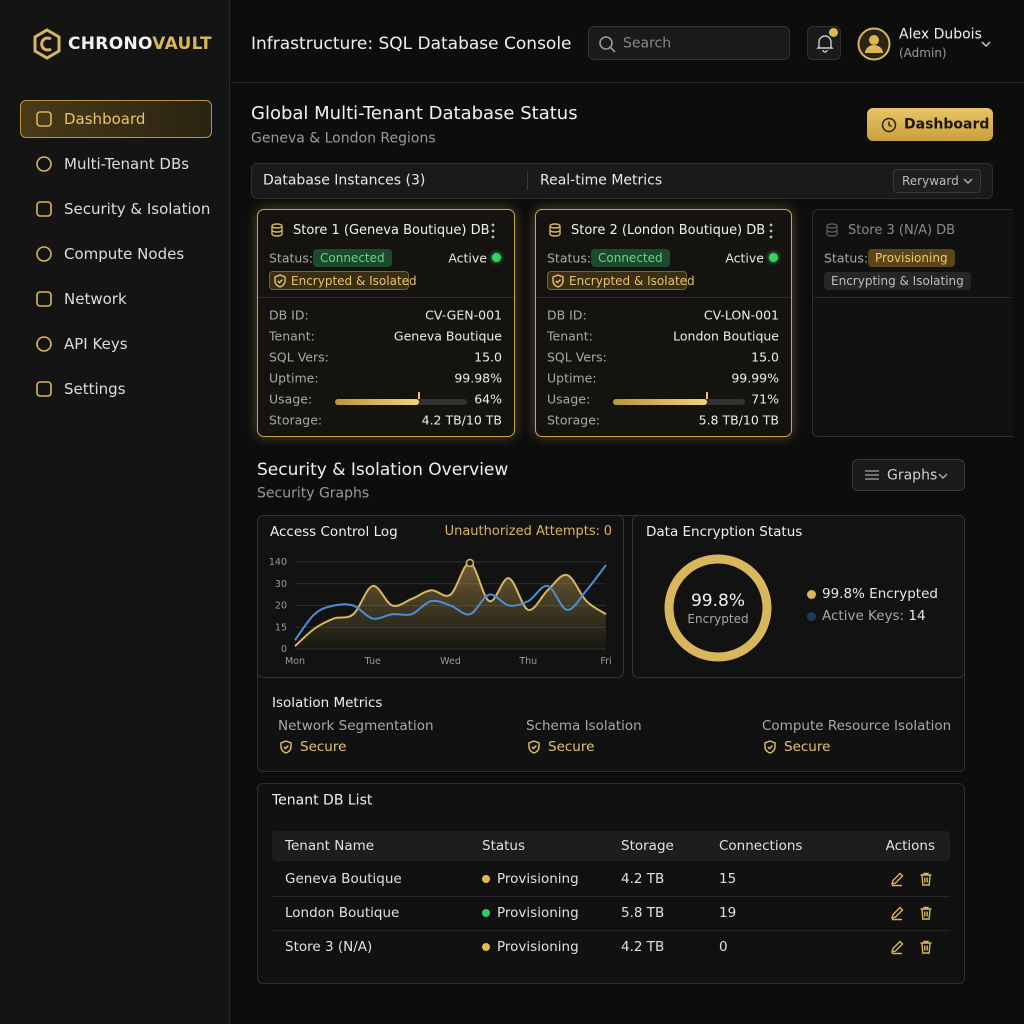  Describe the element at coordinates (116, 119) in the screenshot. I see `nav-active` at that location.